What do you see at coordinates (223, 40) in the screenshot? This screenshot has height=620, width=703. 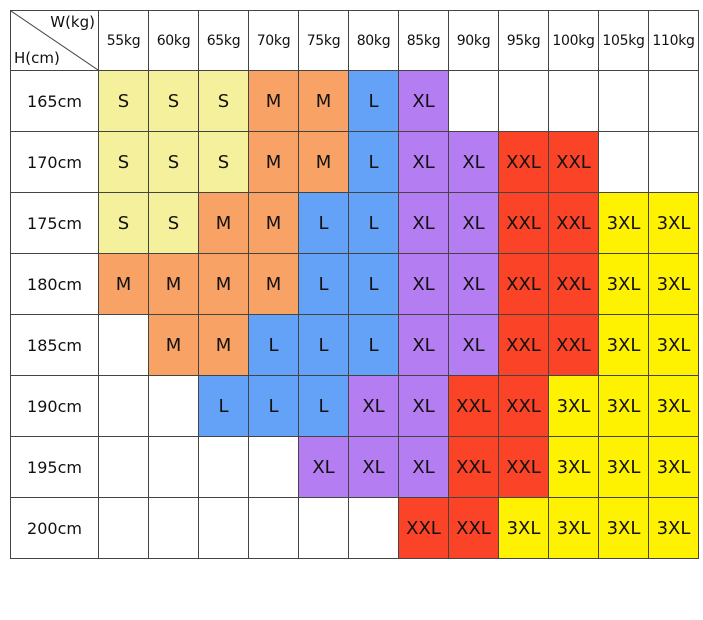 I see `weight-header-cell: 65kg` at bounding box center [223, 40].